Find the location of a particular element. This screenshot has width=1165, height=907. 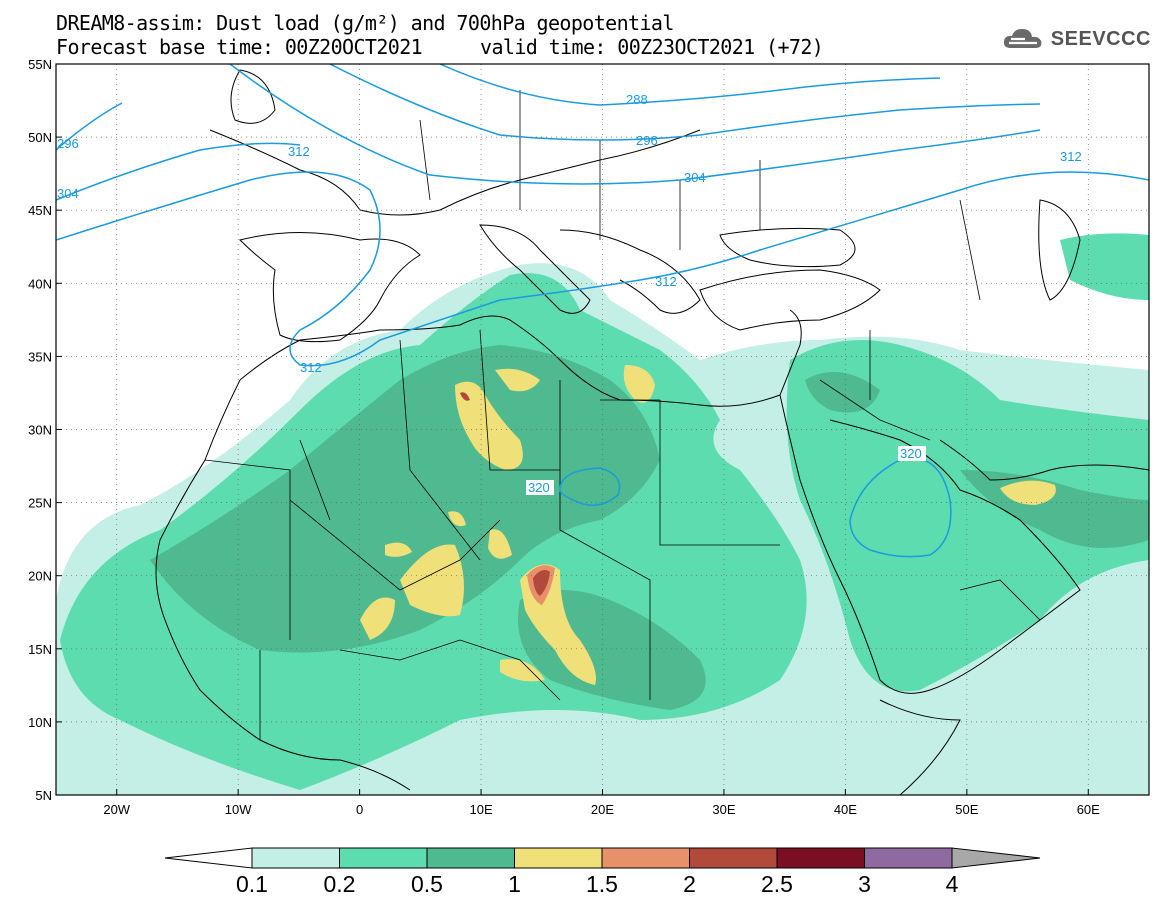

dust-level-1-e is located at coordinates (377, 618).